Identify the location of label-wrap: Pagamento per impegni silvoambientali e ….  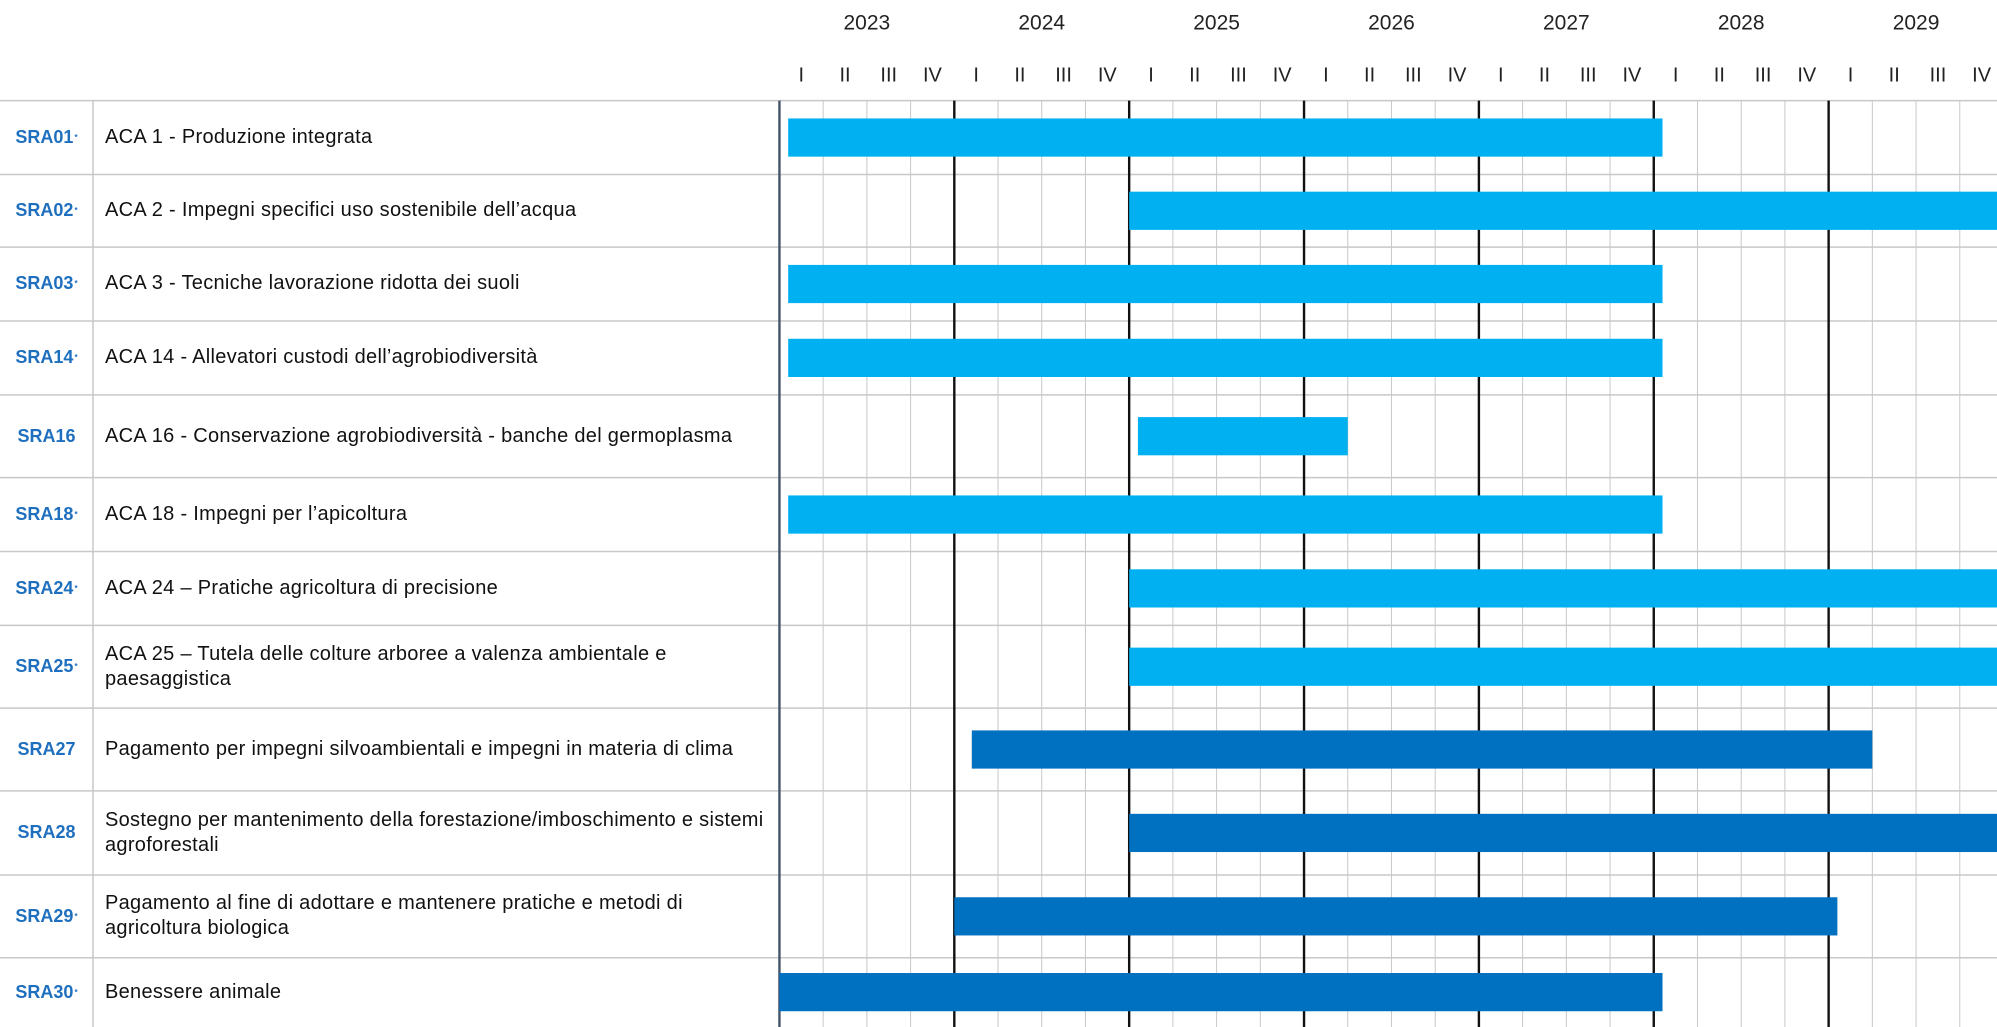
(432, 749).